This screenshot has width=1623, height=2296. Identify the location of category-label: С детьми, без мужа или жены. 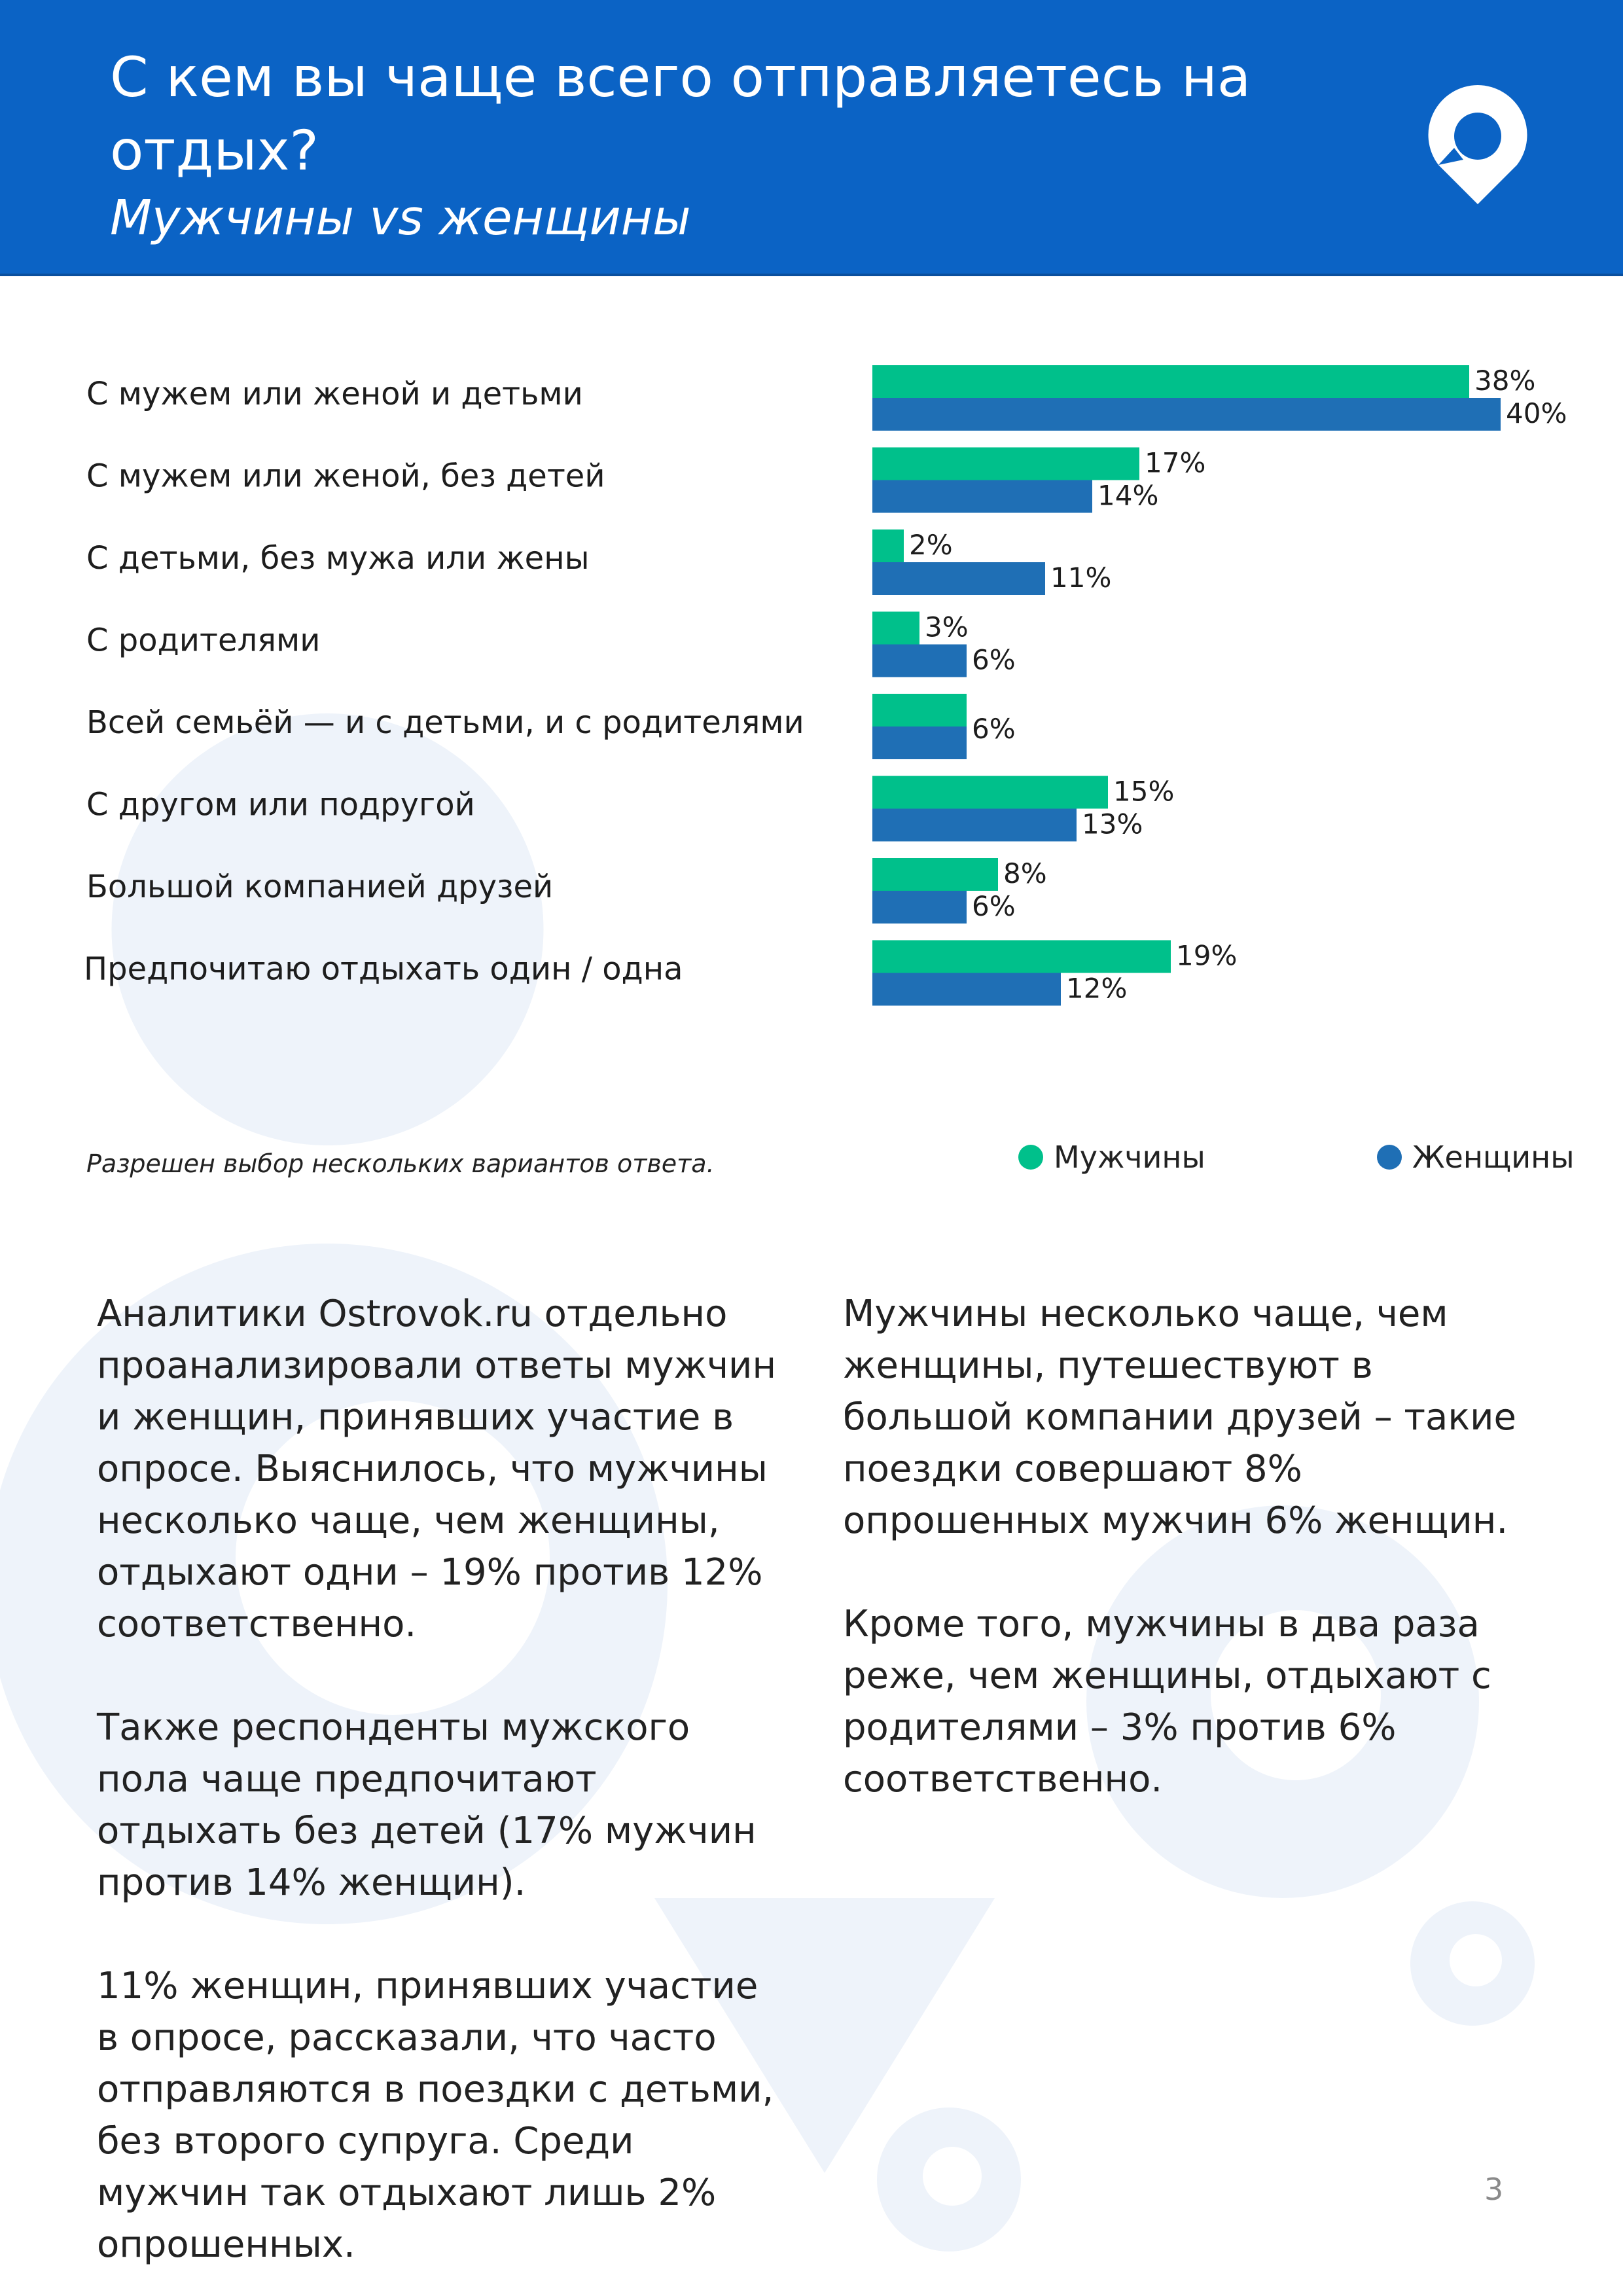
(338, 558).